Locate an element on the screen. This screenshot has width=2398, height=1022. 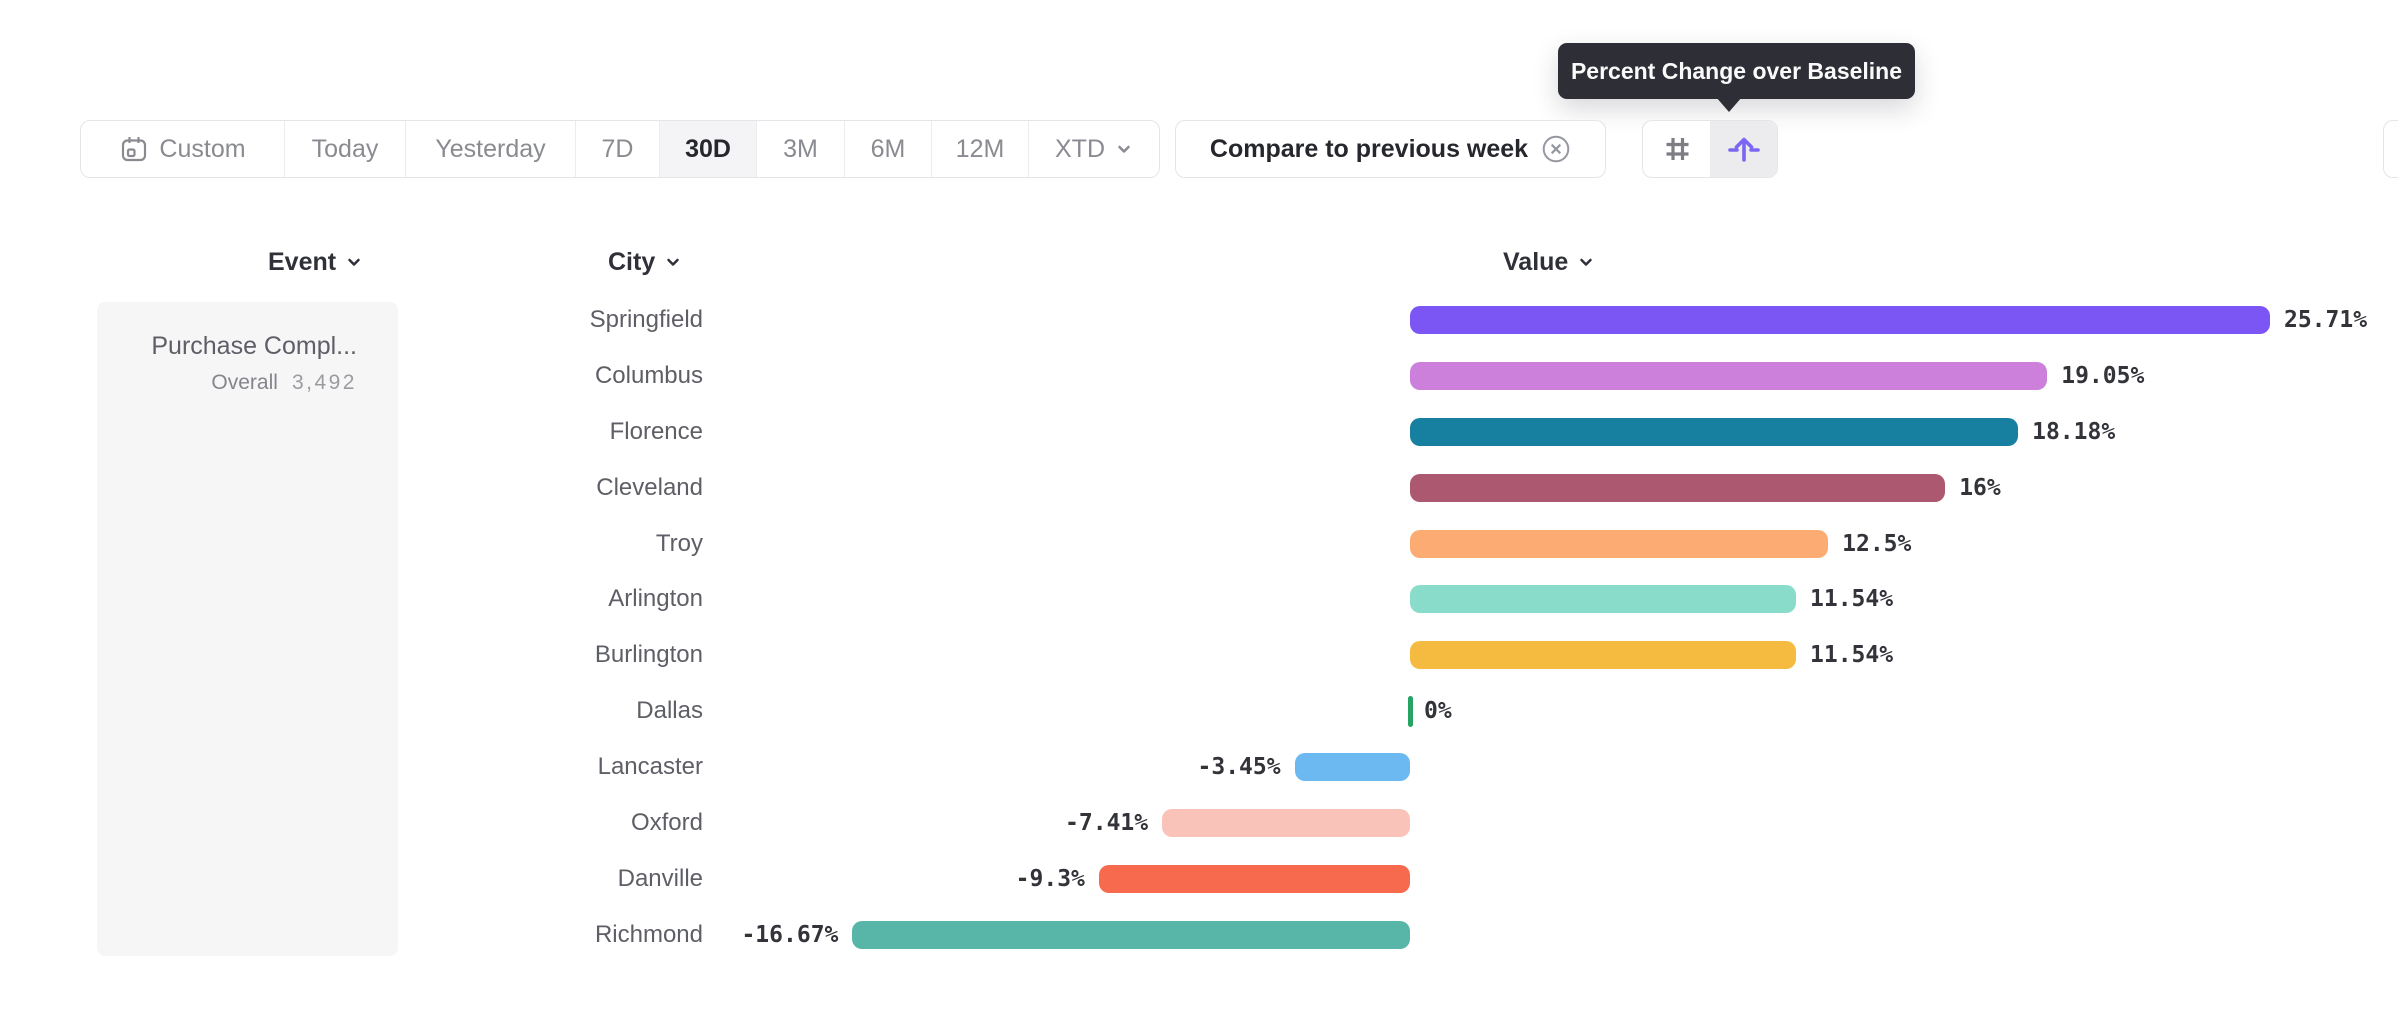
date-range-custom: Custom is located at coordinates (183, 149).